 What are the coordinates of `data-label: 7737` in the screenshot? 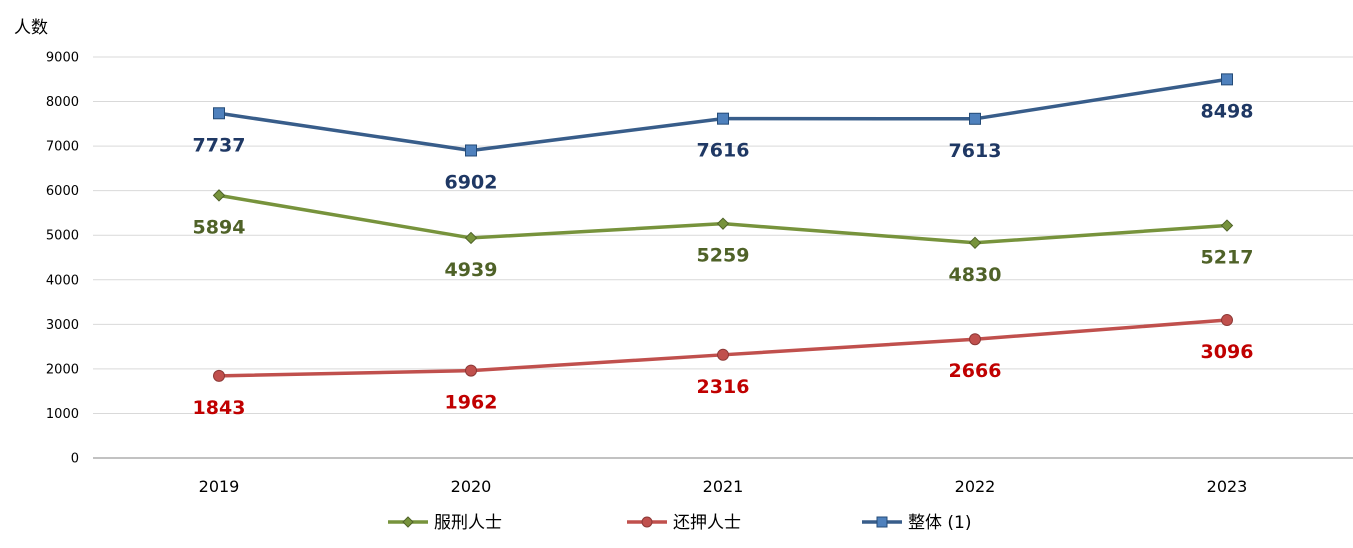 It's located at (219, 145).